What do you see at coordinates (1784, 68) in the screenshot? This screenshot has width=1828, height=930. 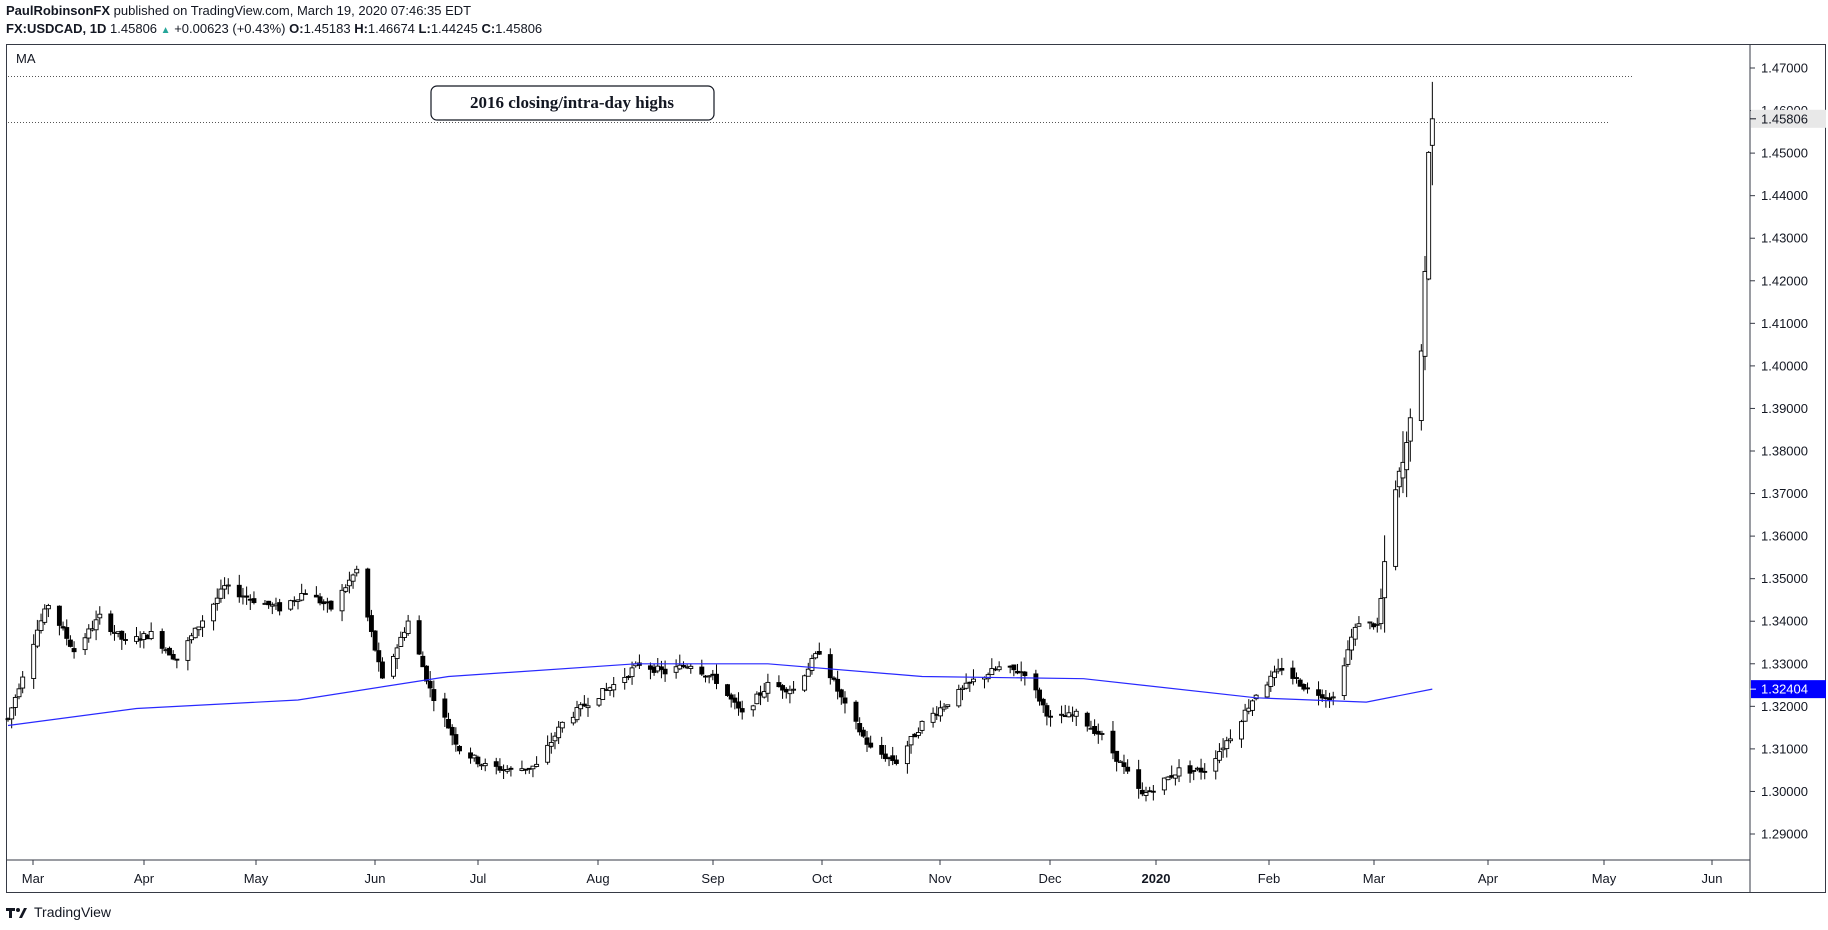 I see `y-tick-label: 1.47000` at bounding box center [1784, 68].